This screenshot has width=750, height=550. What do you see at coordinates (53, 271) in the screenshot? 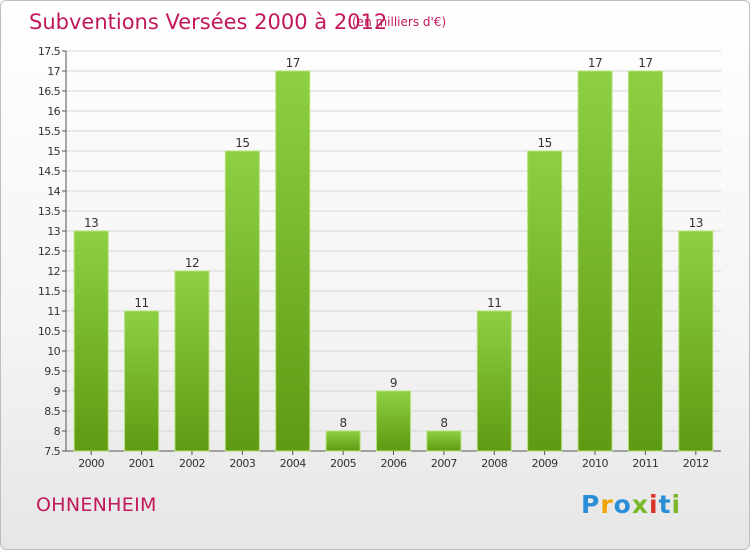
I see `y-tick-label: 12` at bounding box center [53, 271].